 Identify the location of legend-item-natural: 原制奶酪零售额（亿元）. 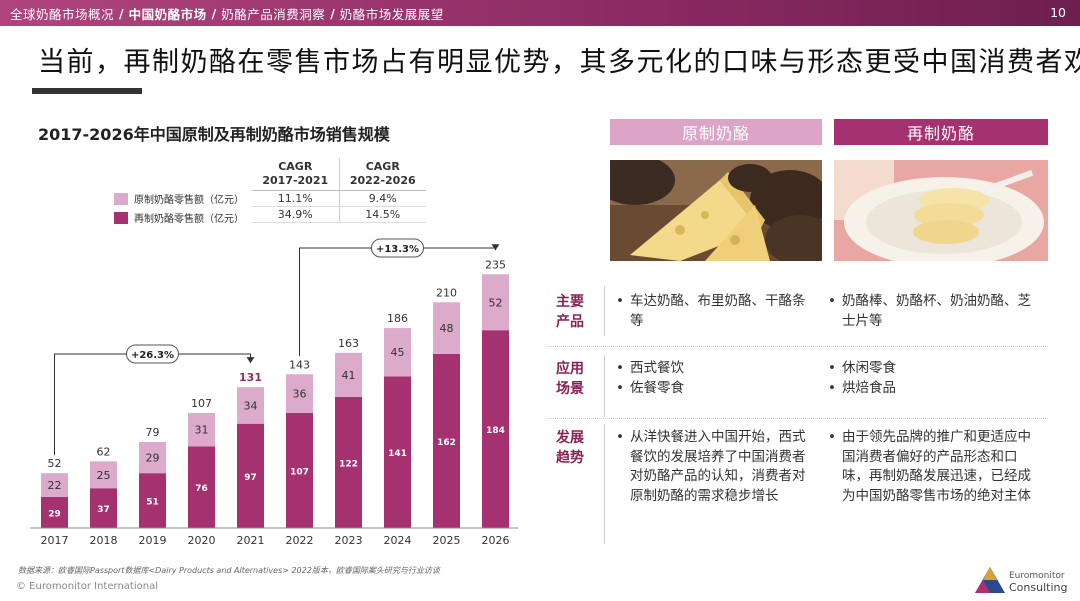
(179, 198).